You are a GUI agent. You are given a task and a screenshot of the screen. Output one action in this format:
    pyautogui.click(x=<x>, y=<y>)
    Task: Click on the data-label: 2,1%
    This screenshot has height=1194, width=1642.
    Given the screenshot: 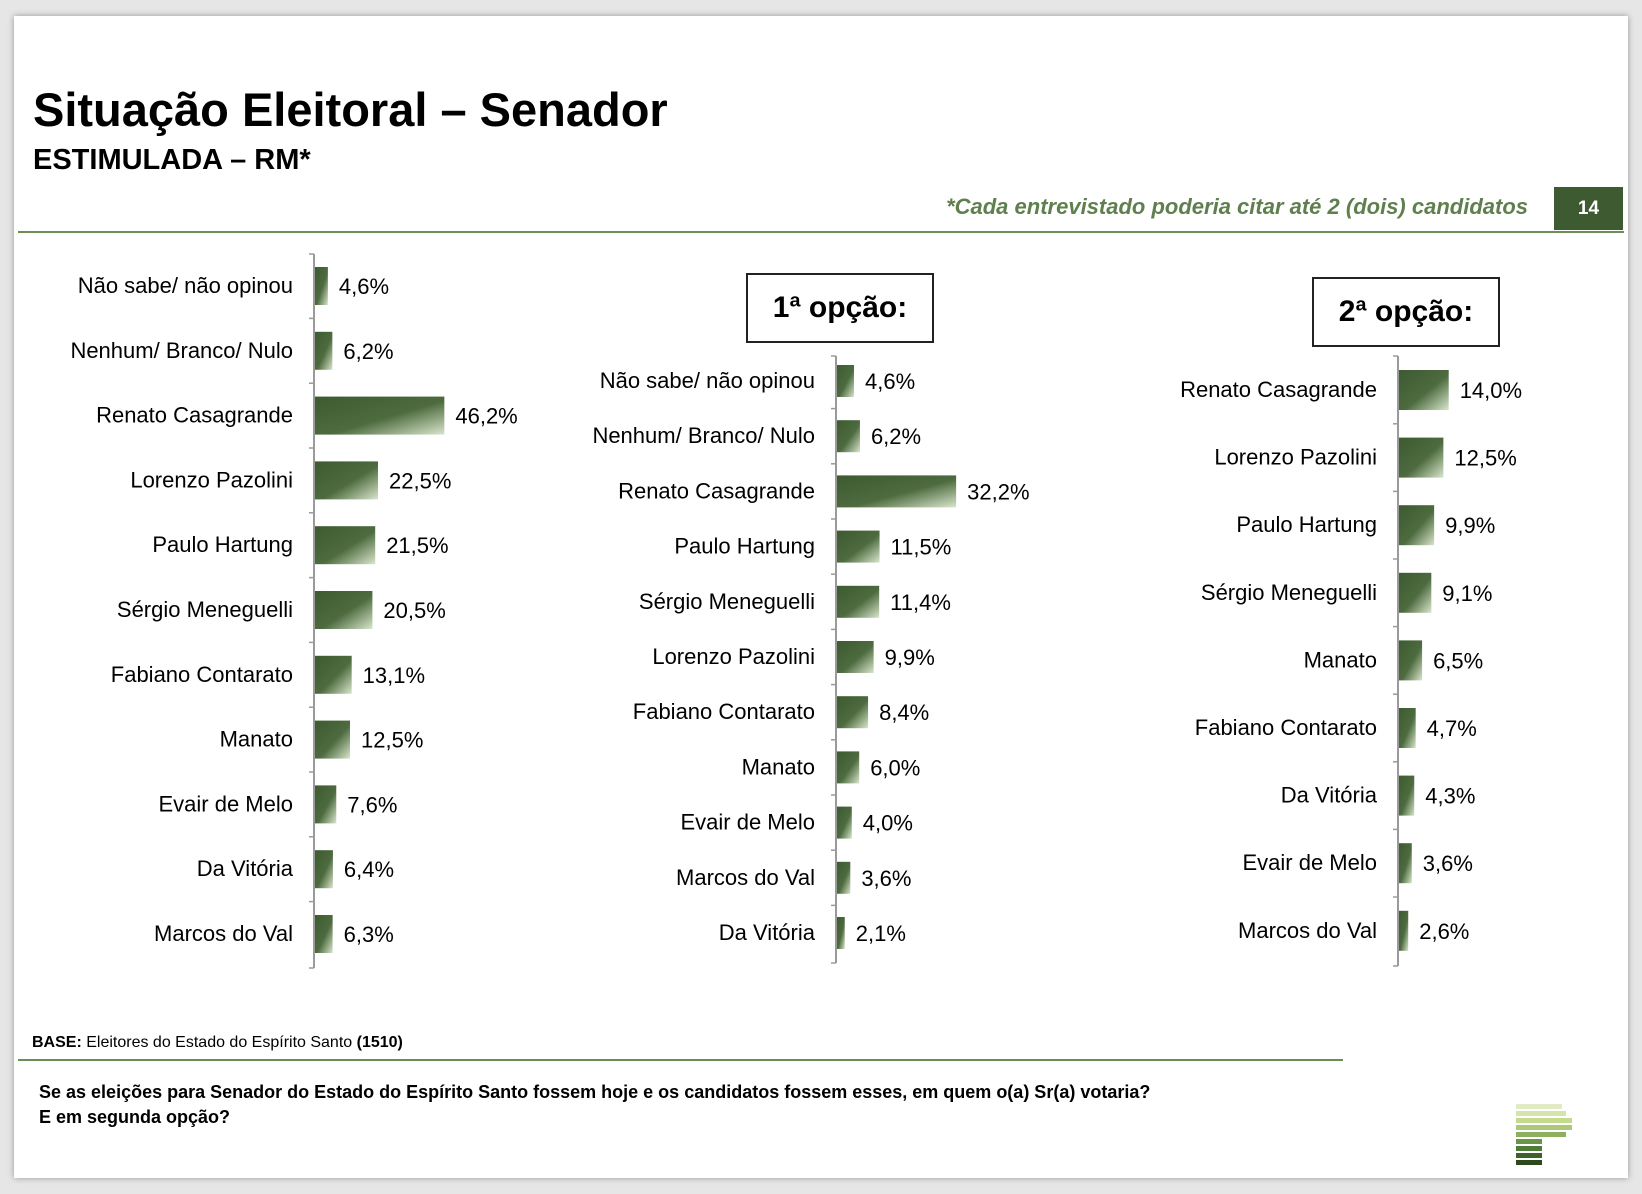 What is the action you would take?
    pyautogui.click(x=881, y=933)
    